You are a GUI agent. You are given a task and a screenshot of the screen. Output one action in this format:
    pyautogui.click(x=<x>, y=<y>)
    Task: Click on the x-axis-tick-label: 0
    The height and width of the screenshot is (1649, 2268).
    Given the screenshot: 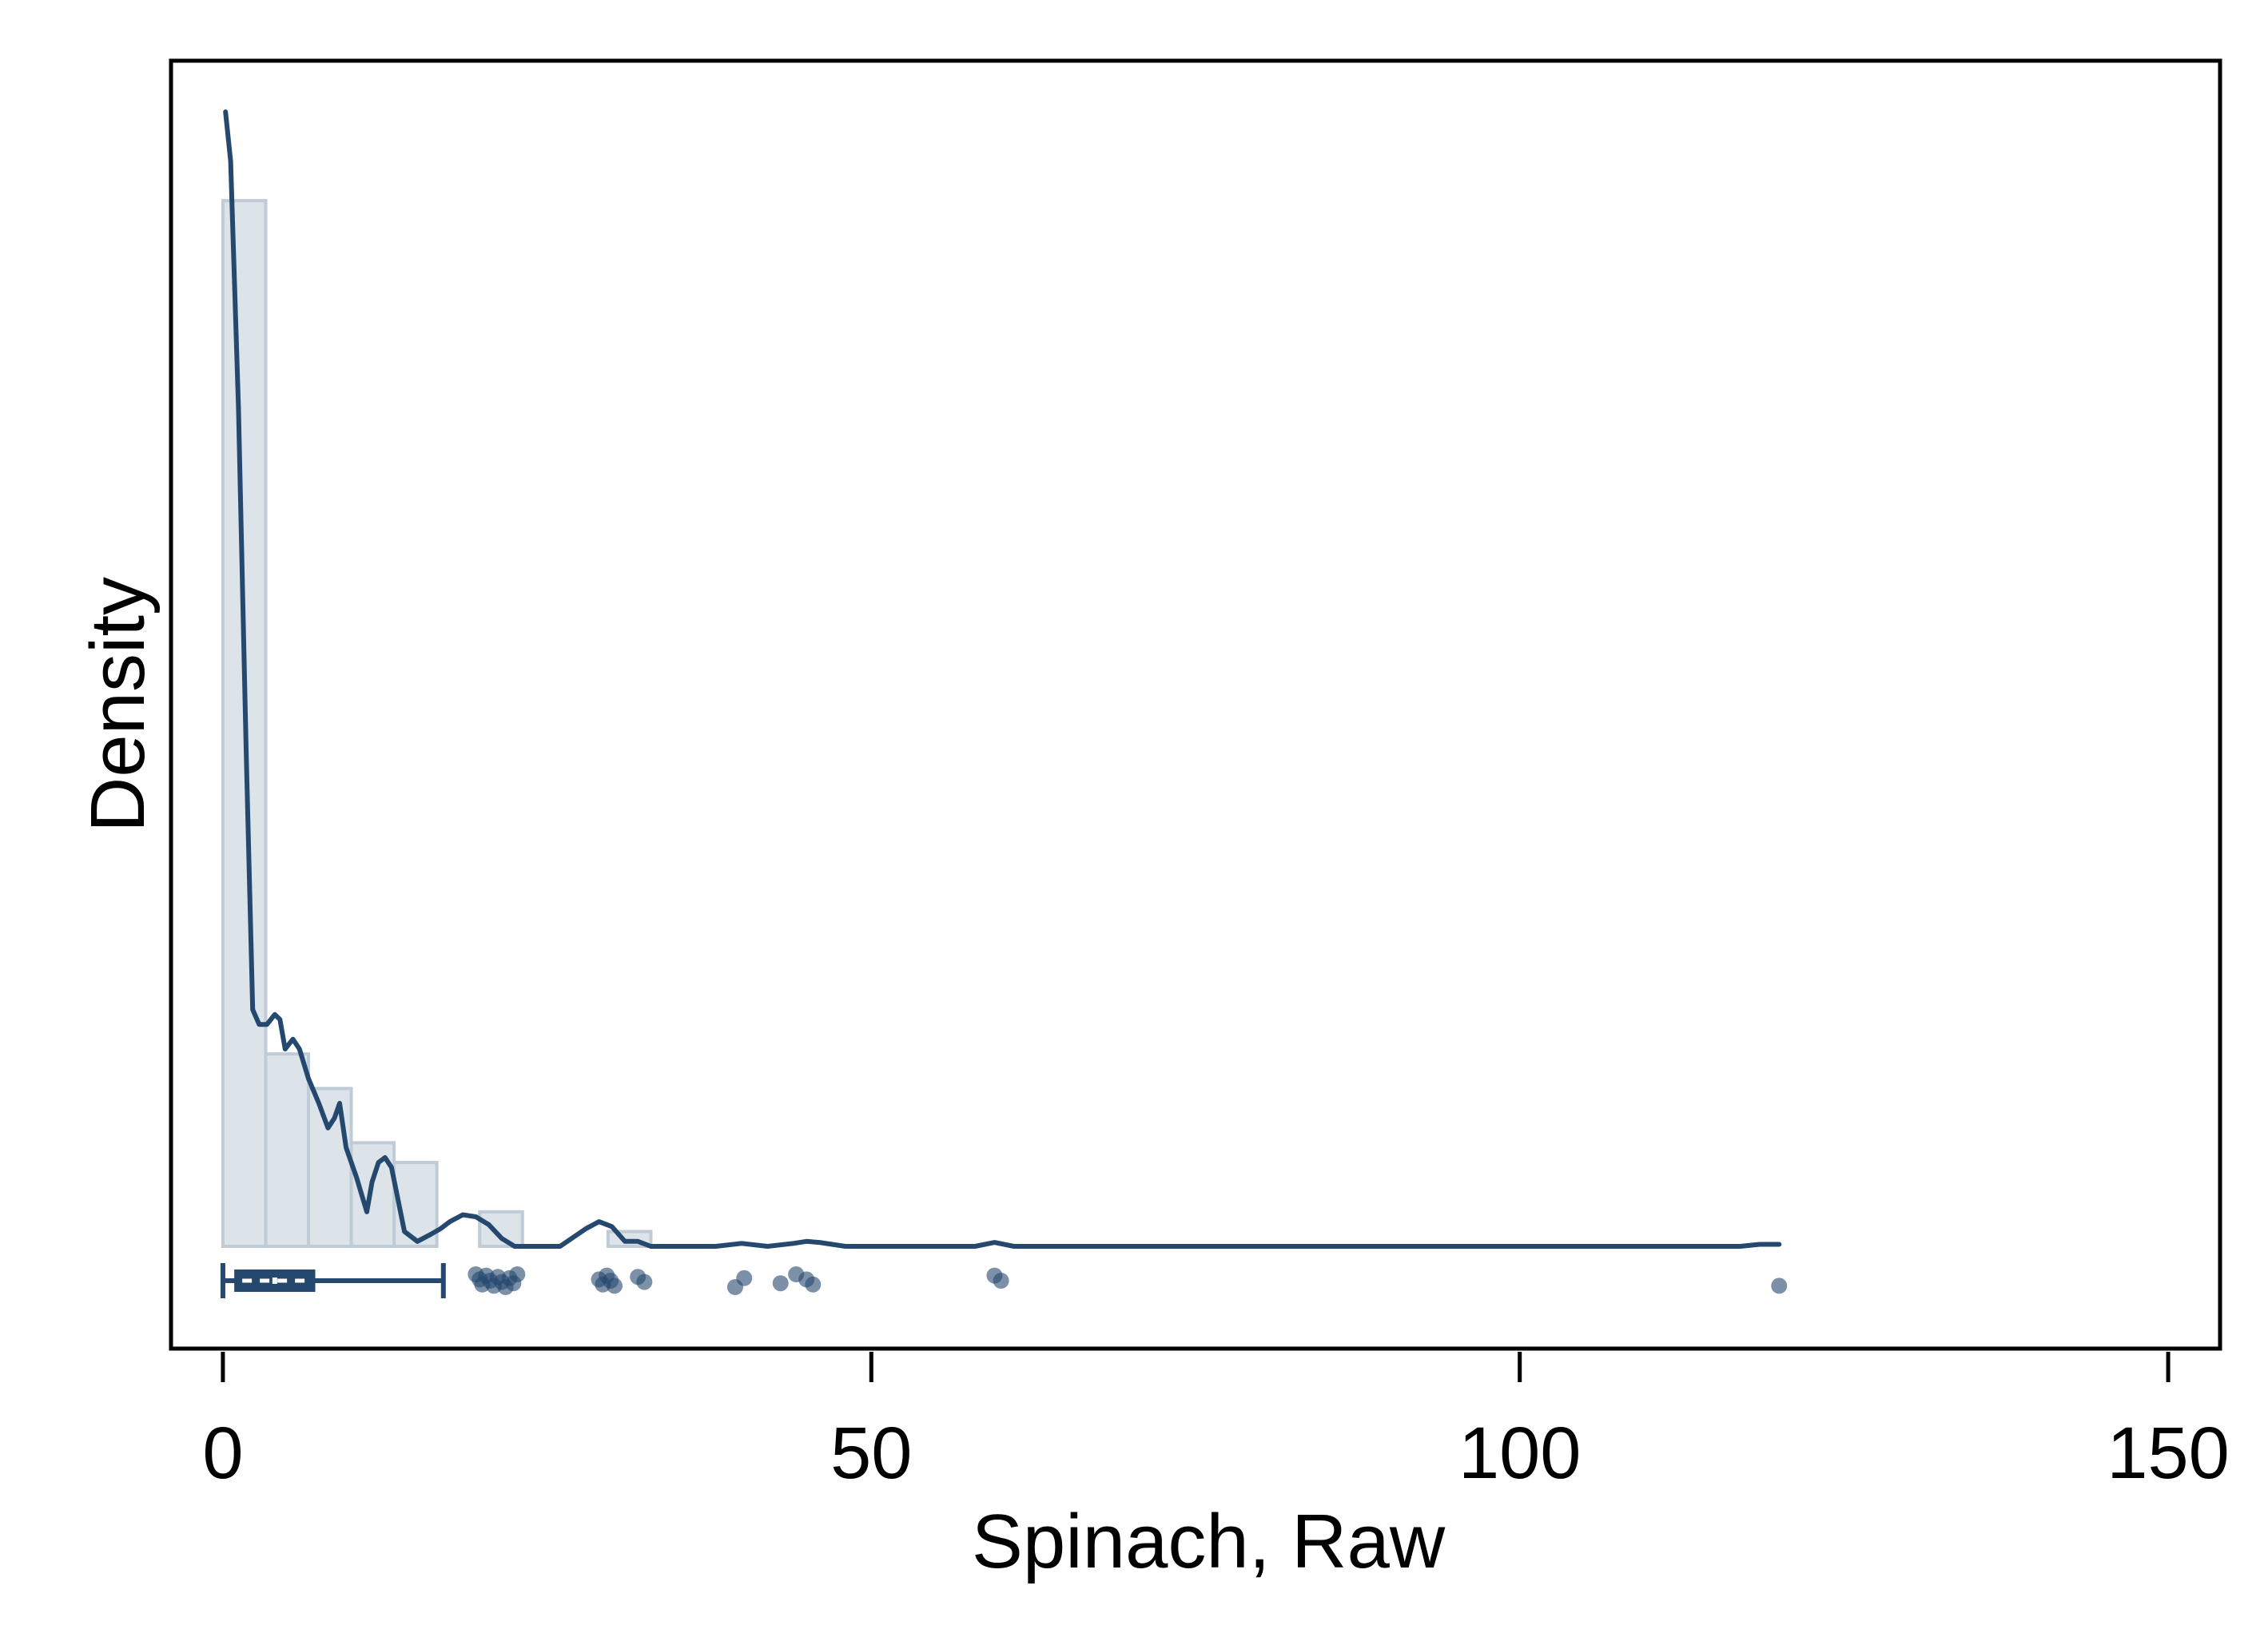 What is the action you would take?
    pyautogui.click(x=223, y=1453)
    